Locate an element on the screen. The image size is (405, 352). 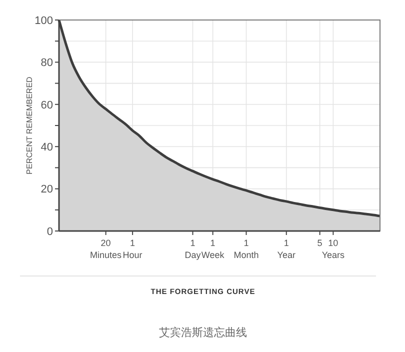
x-tick-label: 1 Year is located at coordinates (286, 249).